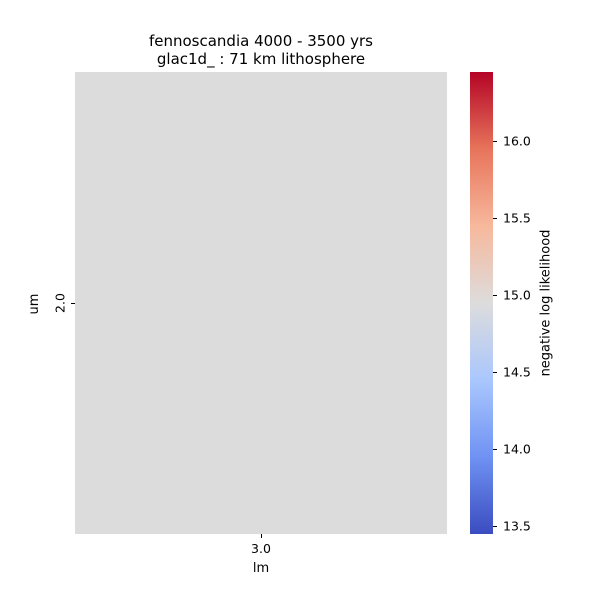 This screenshot has width=600, height=600. What do you see at coordinates (481, 303) in the screenshot?
I see `colorbar` at bounding box center [481, 303].